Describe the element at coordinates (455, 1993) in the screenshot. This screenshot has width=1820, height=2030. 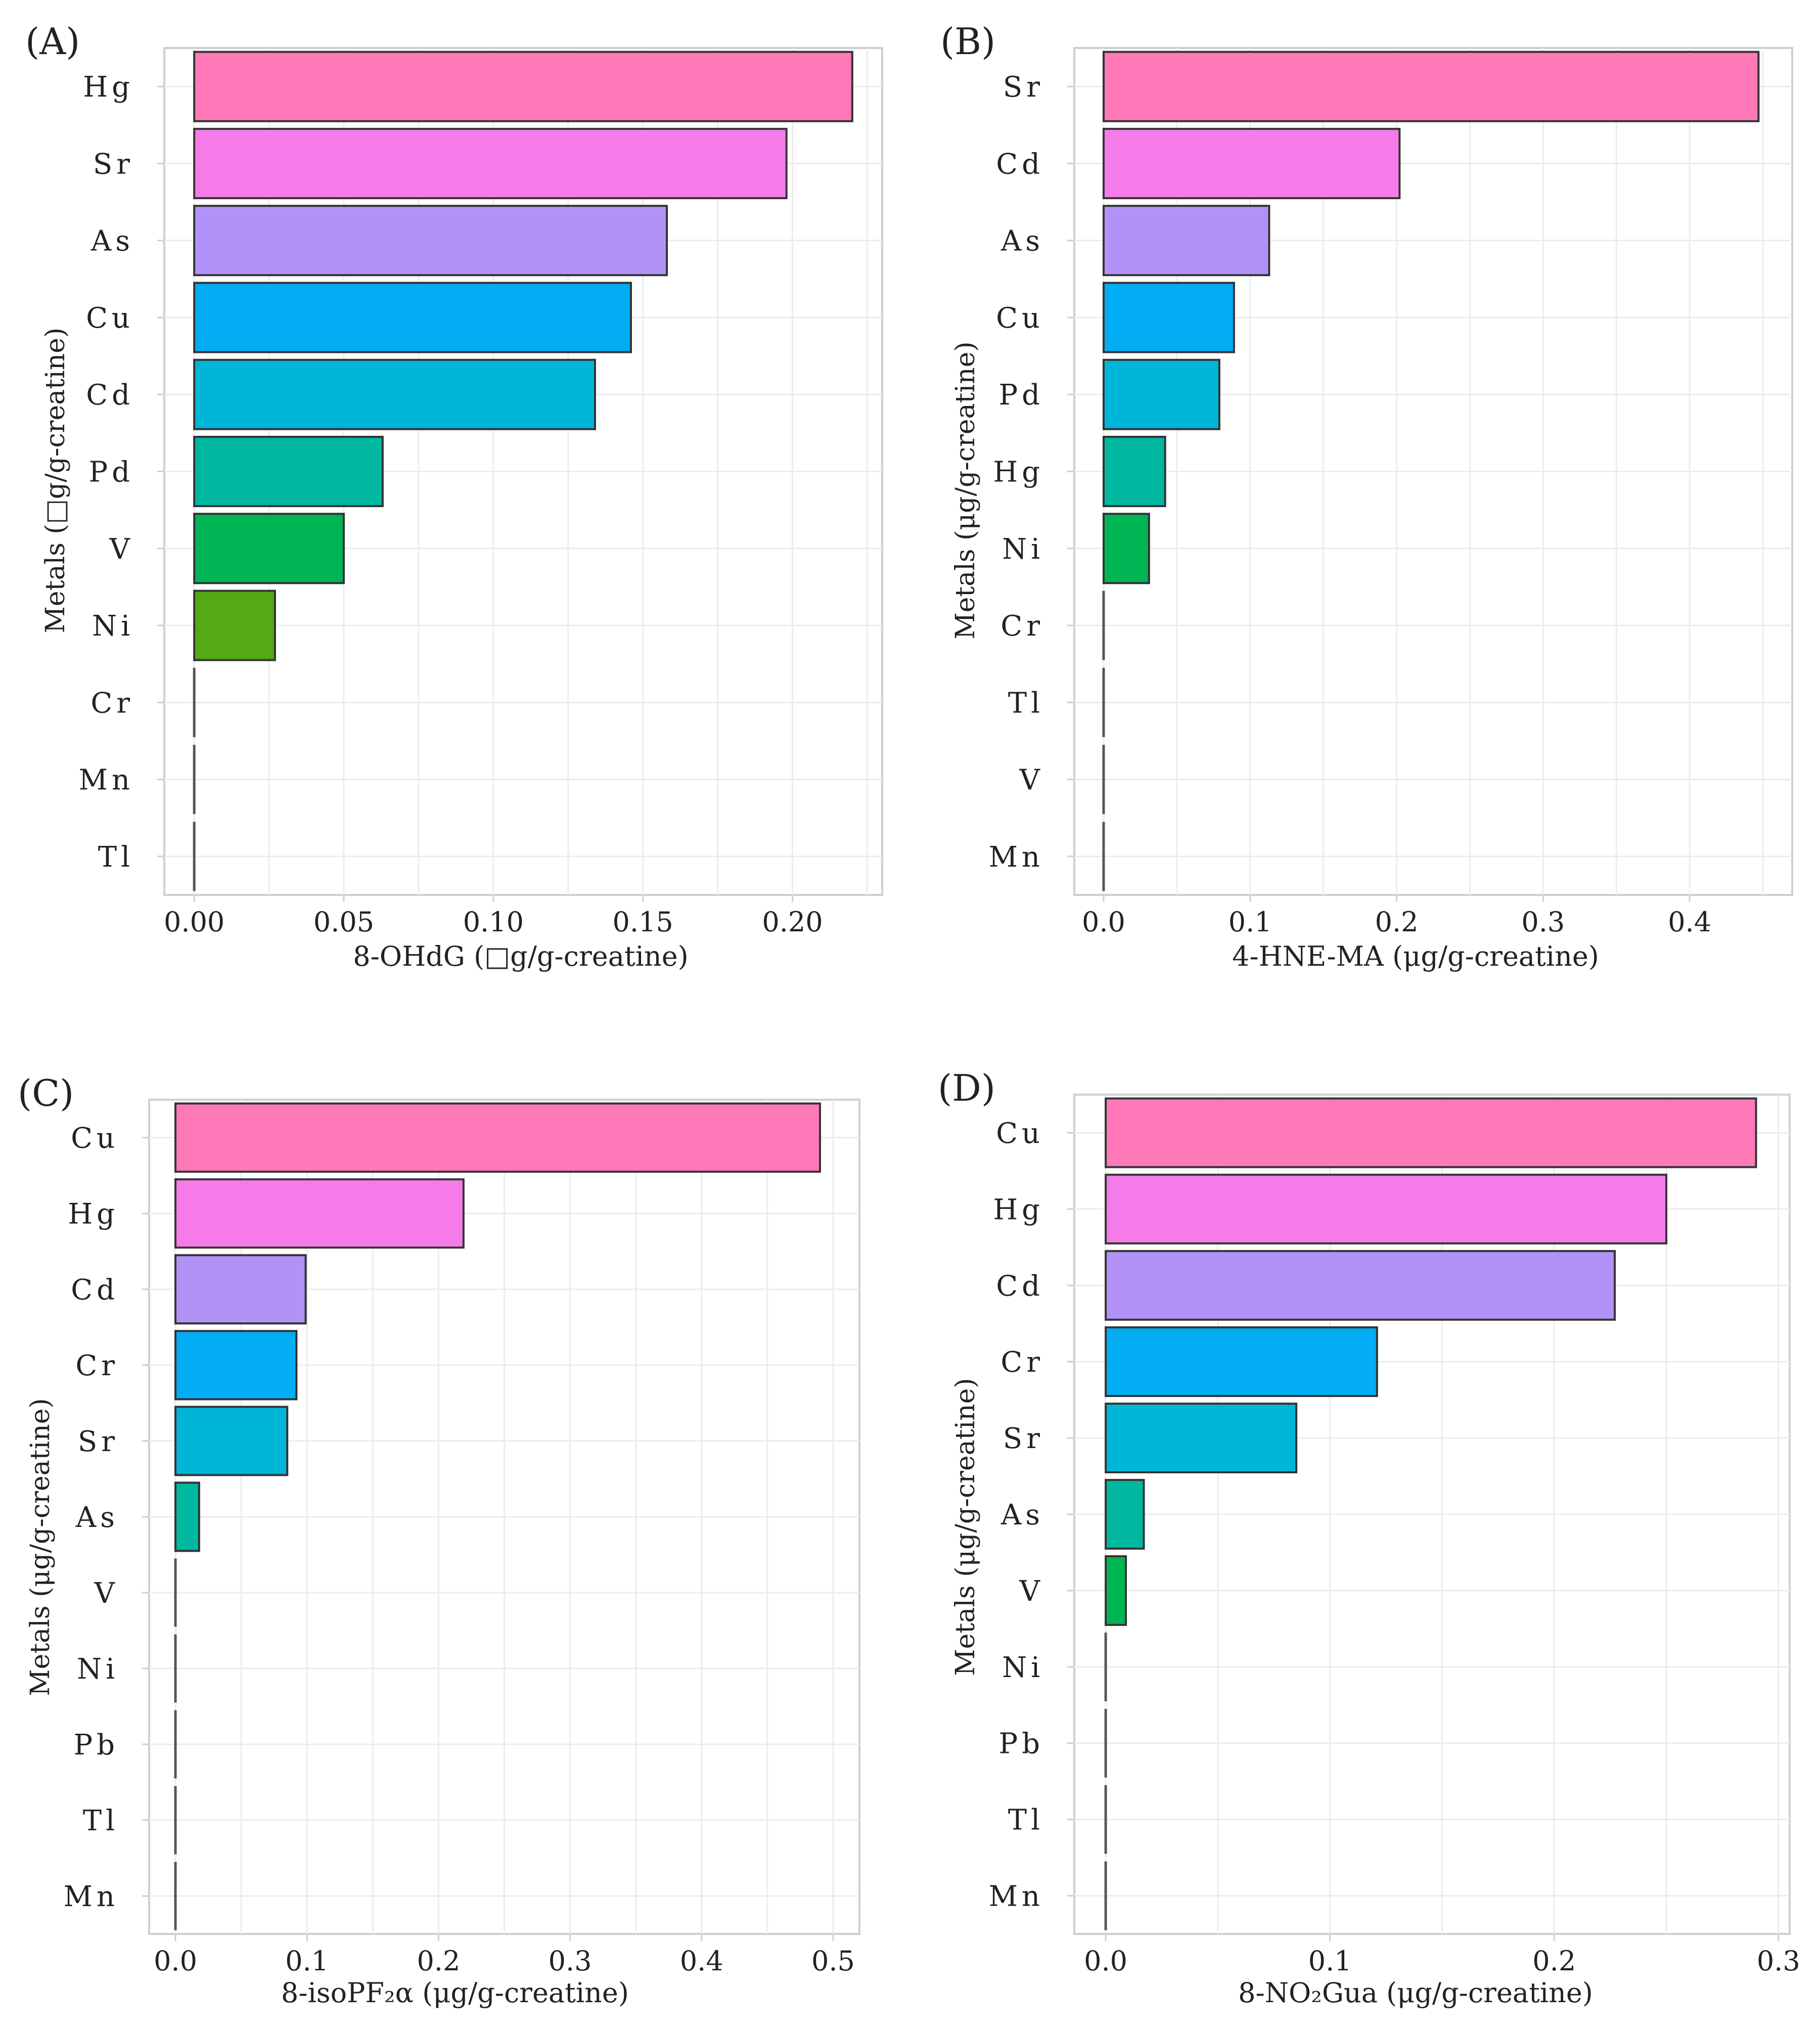
I see `panel-c-x-axis-label: 8-isoPF₂α (μg/g-creatine)` at that location.